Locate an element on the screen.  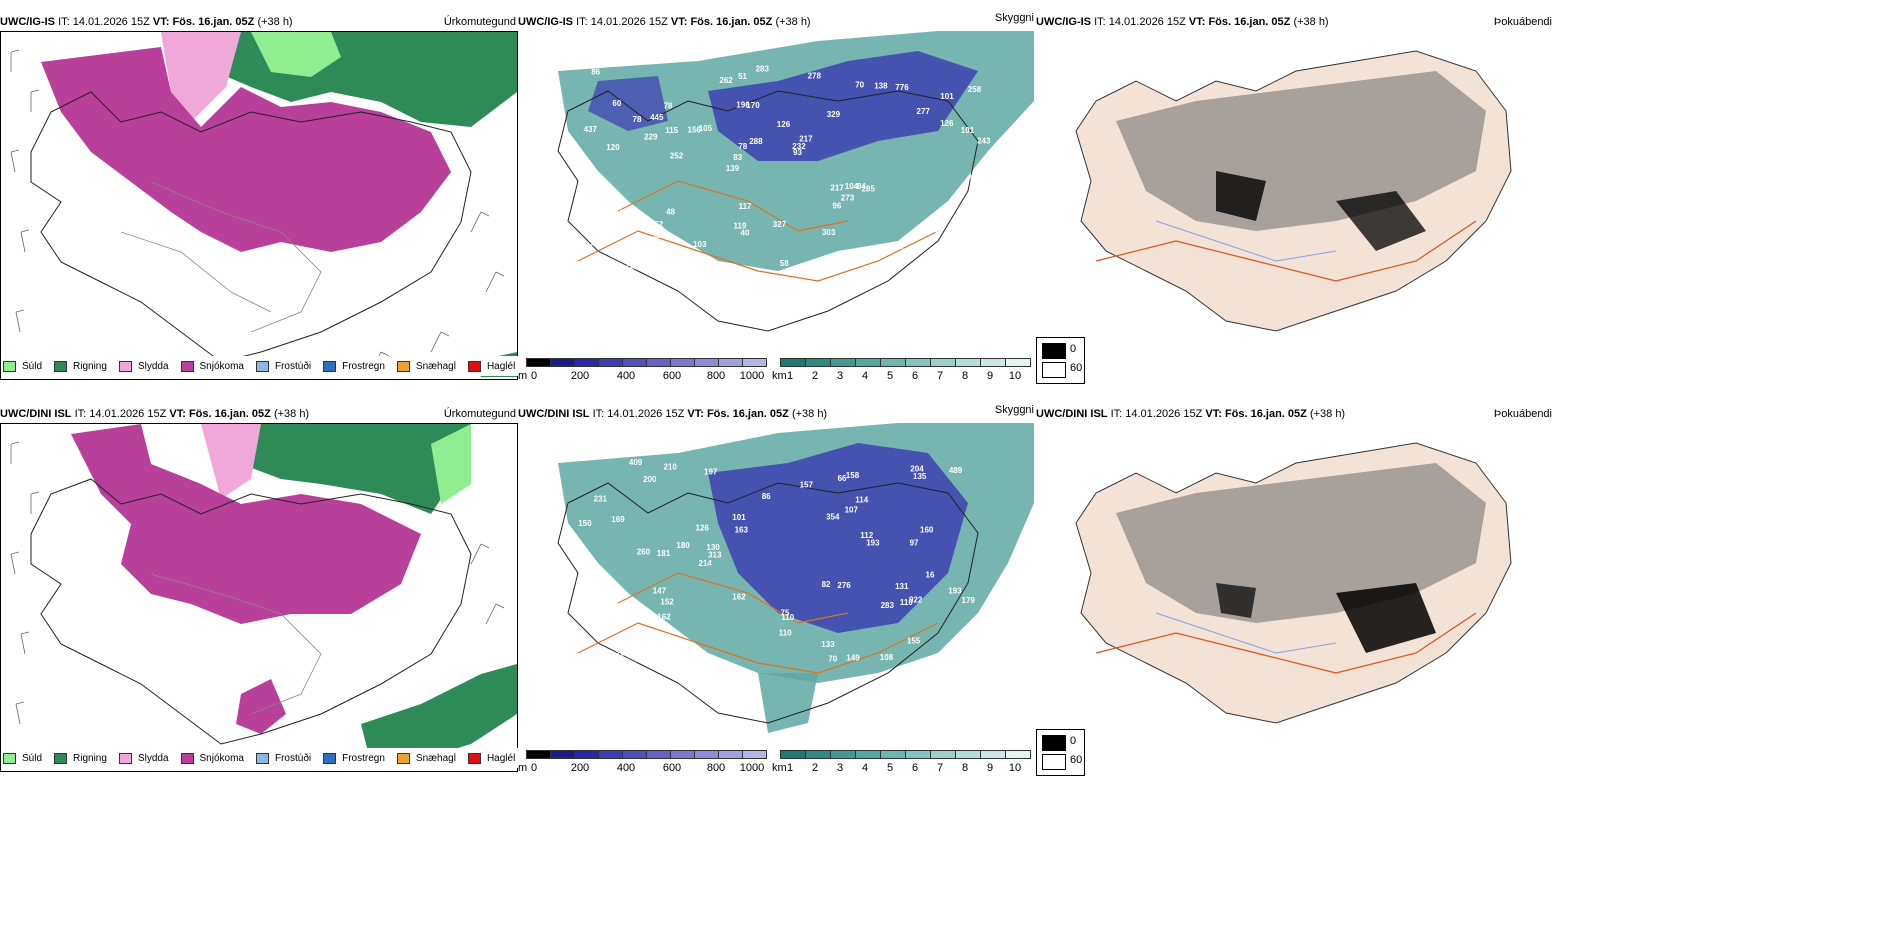
ceiling-value-label: 112 is located at coordinates (595, 234).